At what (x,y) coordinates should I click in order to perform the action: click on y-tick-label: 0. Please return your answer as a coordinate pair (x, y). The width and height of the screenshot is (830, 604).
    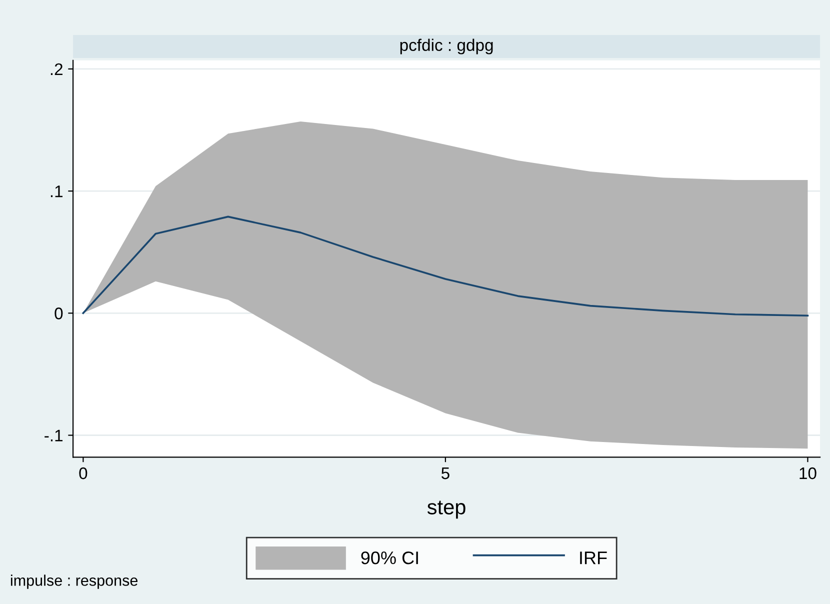
    Looking at the image, I should click on (58, 314).